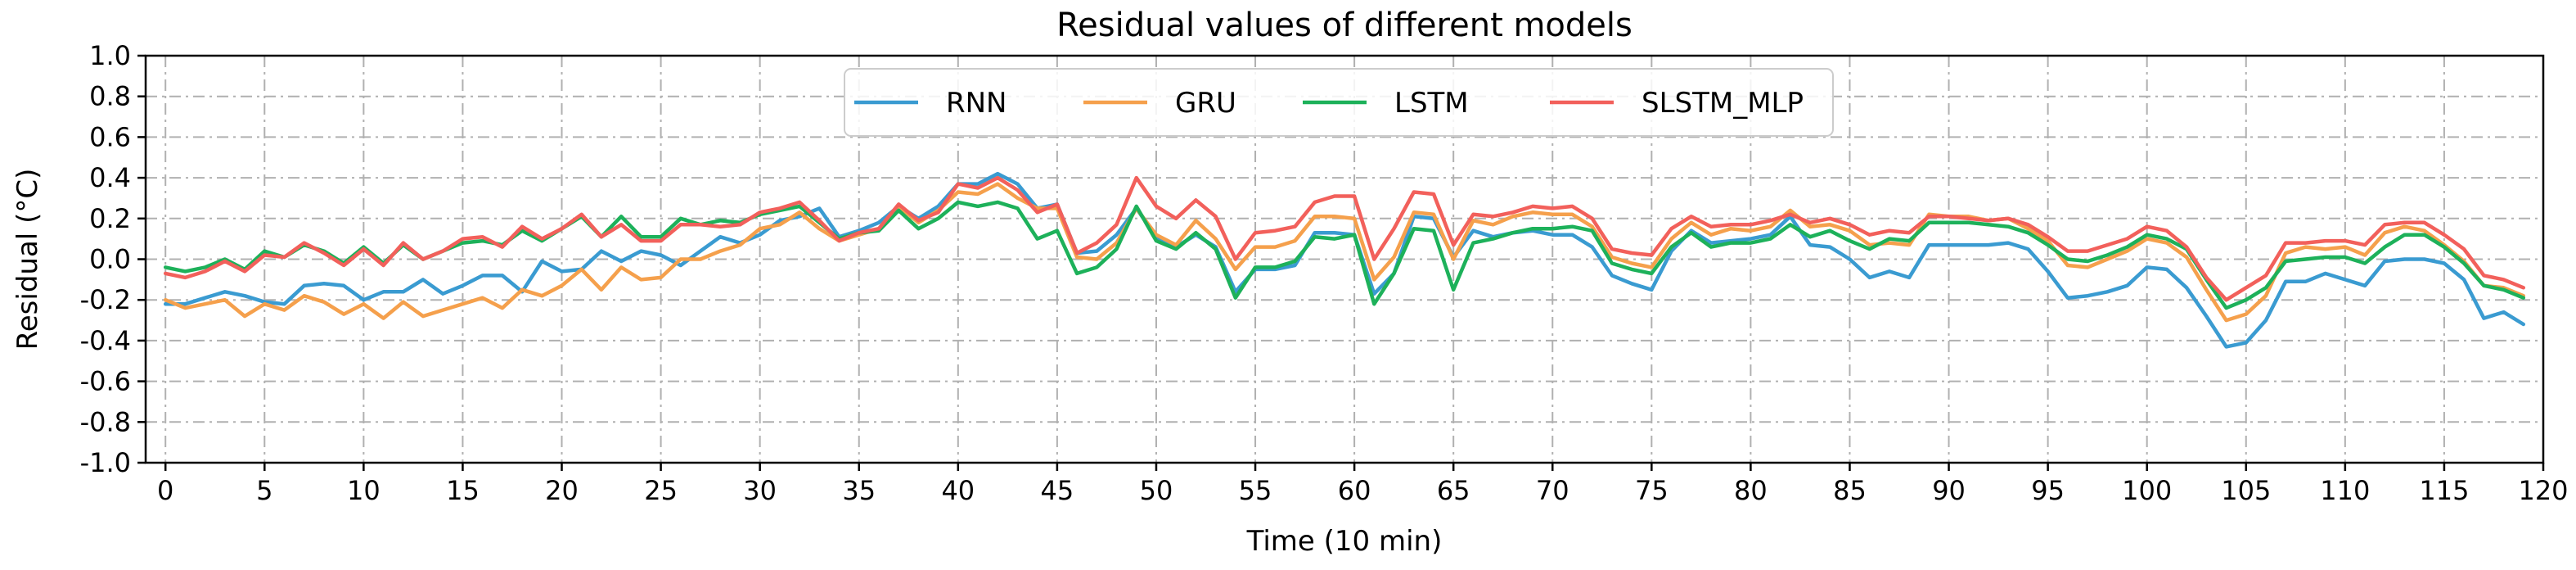 The image size is (2576, 570). I want to click on x-tick-label: 110, so click(2345, 491).